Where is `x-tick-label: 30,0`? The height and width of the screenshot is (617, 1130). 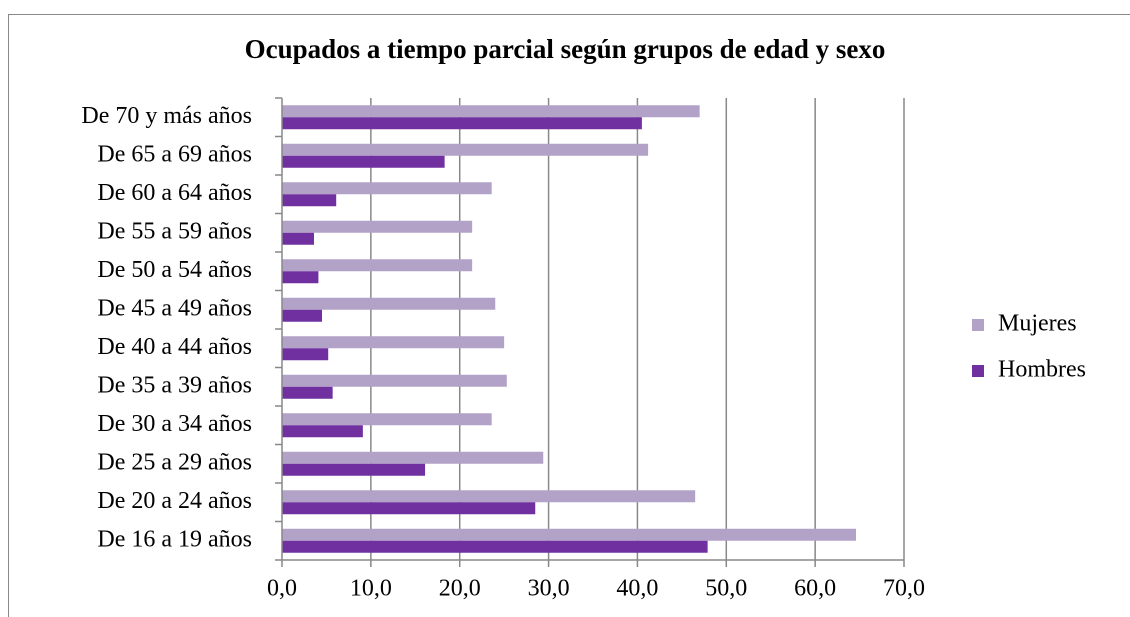 x-tick-label: 30,0 is located at coordinates (549, 589).